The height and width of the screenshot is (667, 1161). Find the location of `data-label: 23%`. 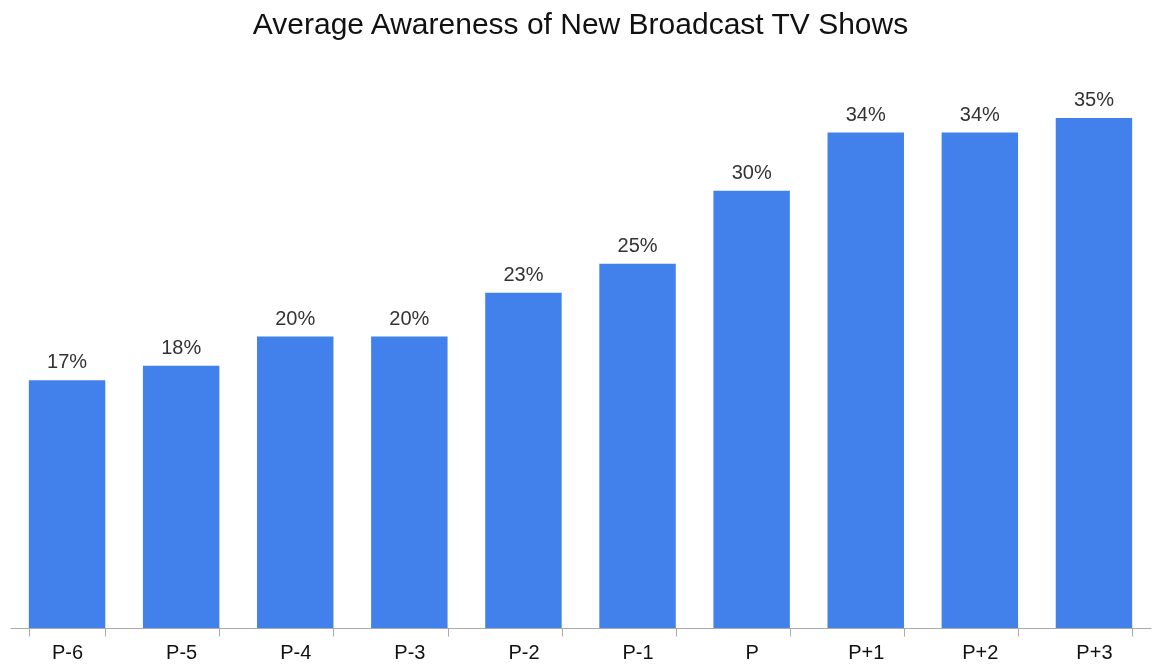

data-label: 23% is located at coordinates (523, 273).